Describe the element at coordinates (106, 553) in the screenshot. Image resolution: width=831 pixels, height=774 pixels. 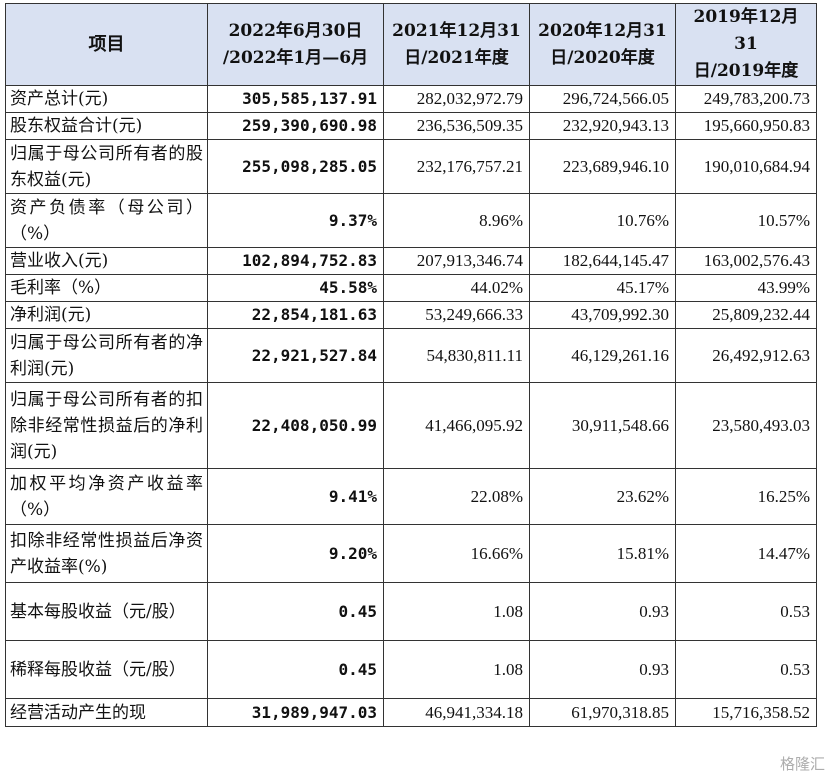
I see `row-label: 扣除非经常性损益后净资产收益率(%)` at that location.